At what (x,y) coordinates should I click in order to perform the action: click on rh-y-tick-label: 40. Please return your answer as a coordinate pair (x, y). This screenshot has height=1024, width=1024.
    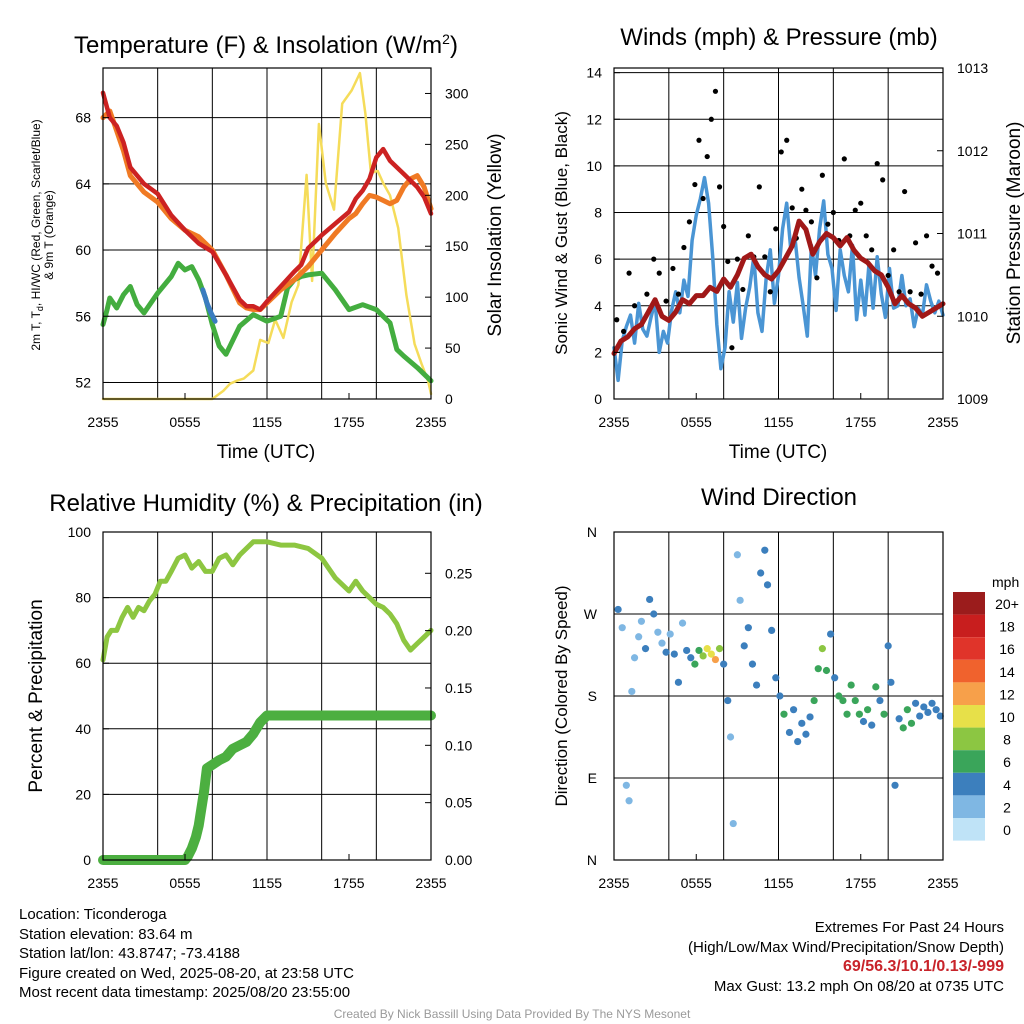
    Looking at the image, I should click on (83, 729).